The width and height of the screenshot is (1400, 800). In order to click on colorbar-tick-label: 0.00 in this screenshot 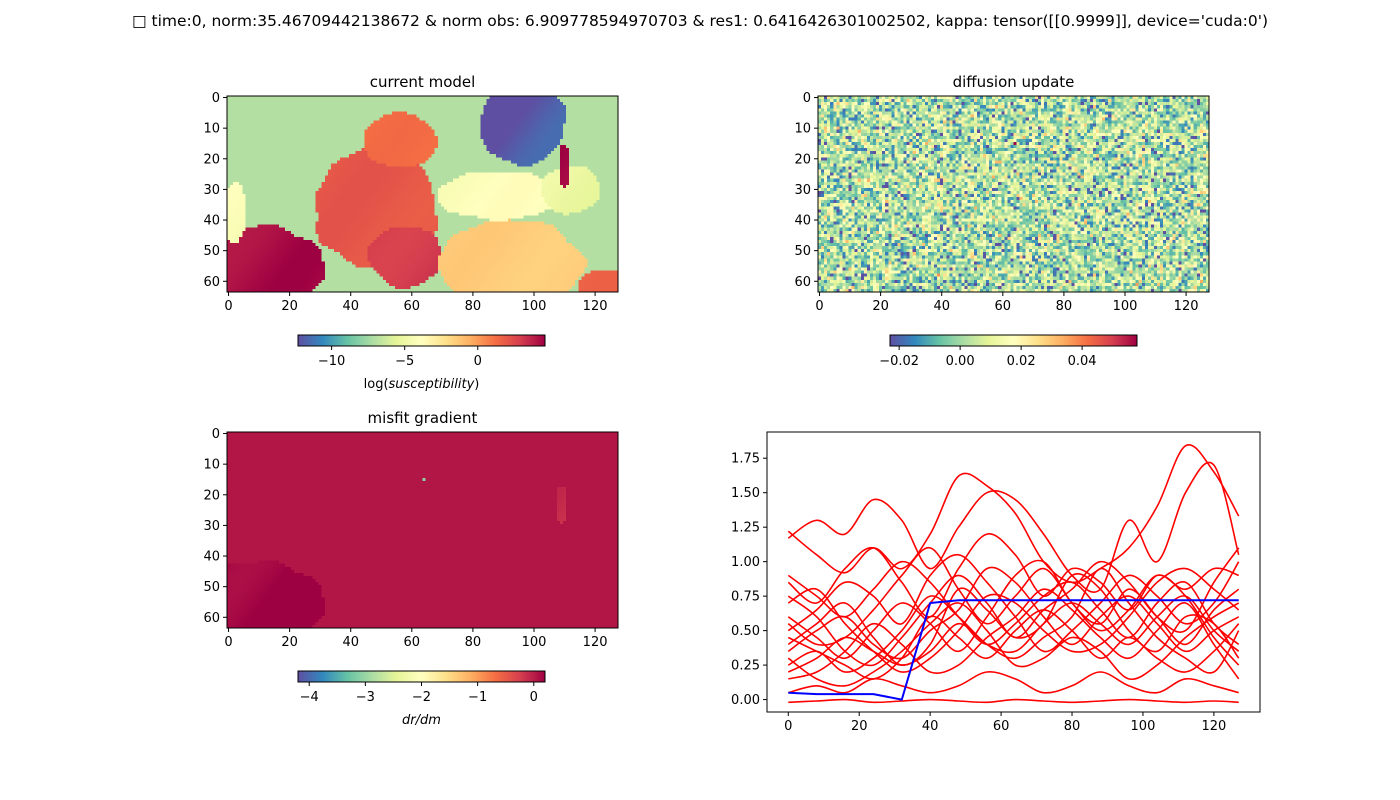, I will do `click(960, 361)`.